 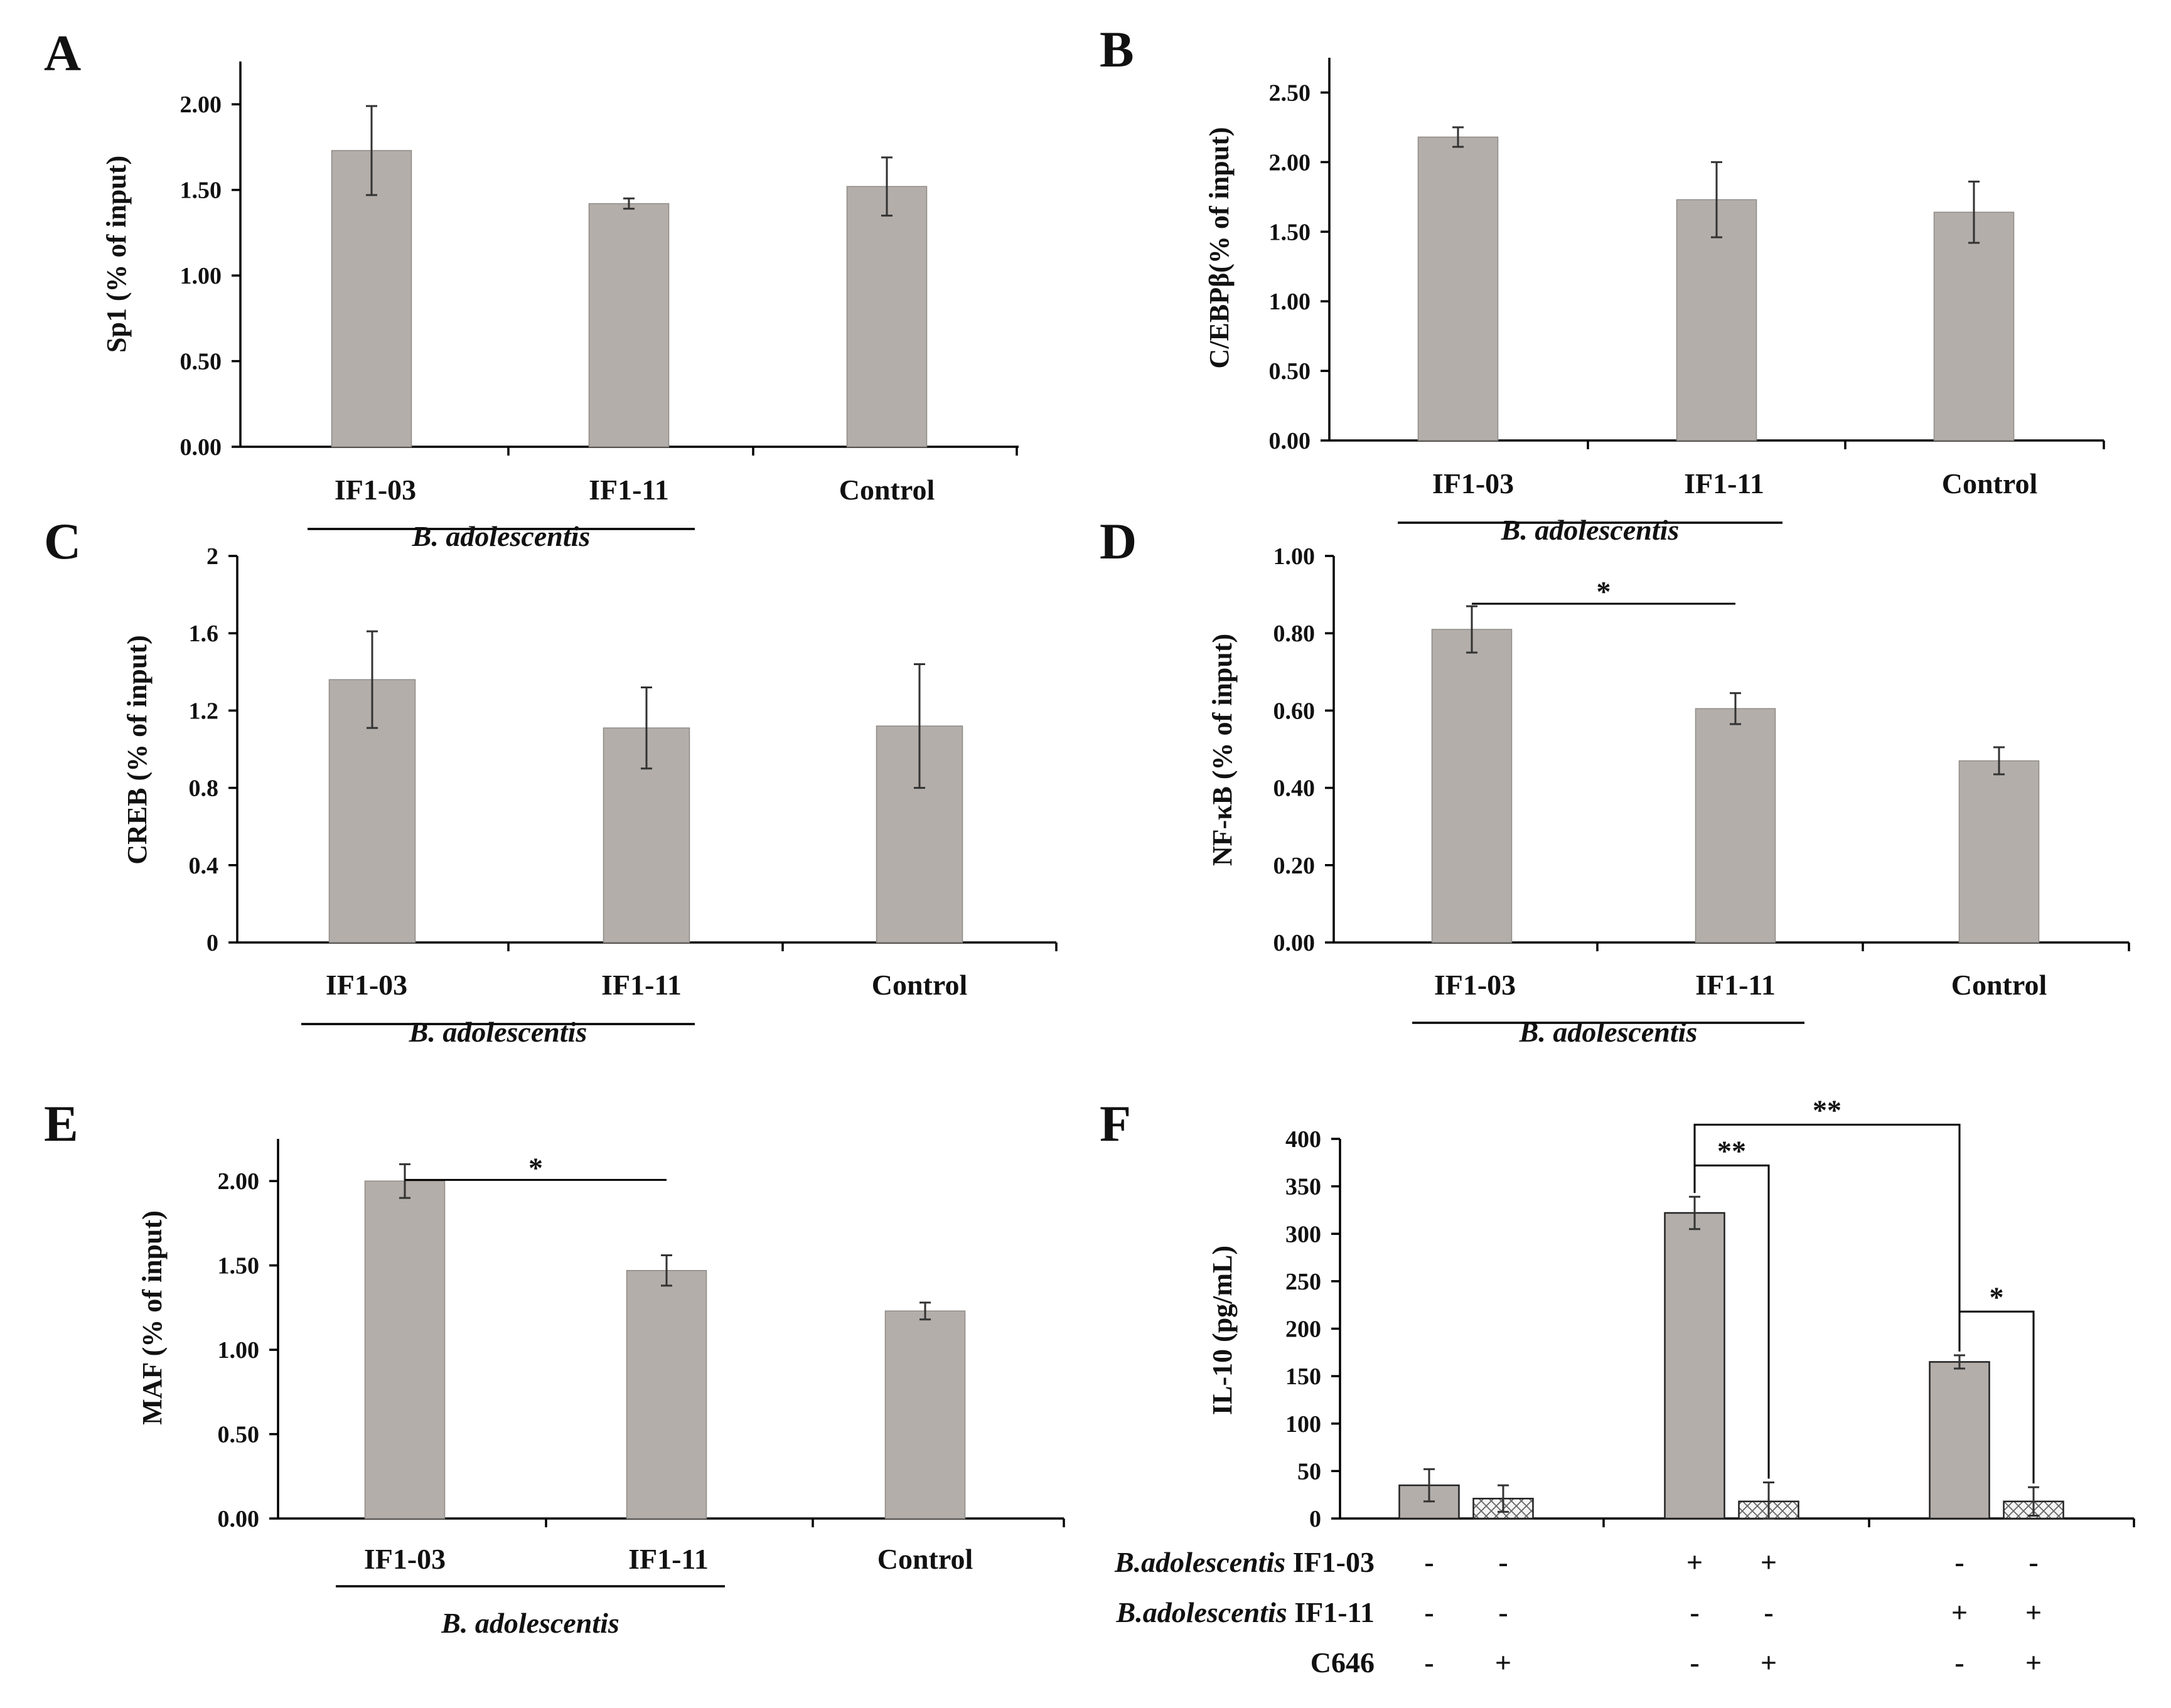 I want to click on y-tick-label: 1.6, so click(x=204, y=634).